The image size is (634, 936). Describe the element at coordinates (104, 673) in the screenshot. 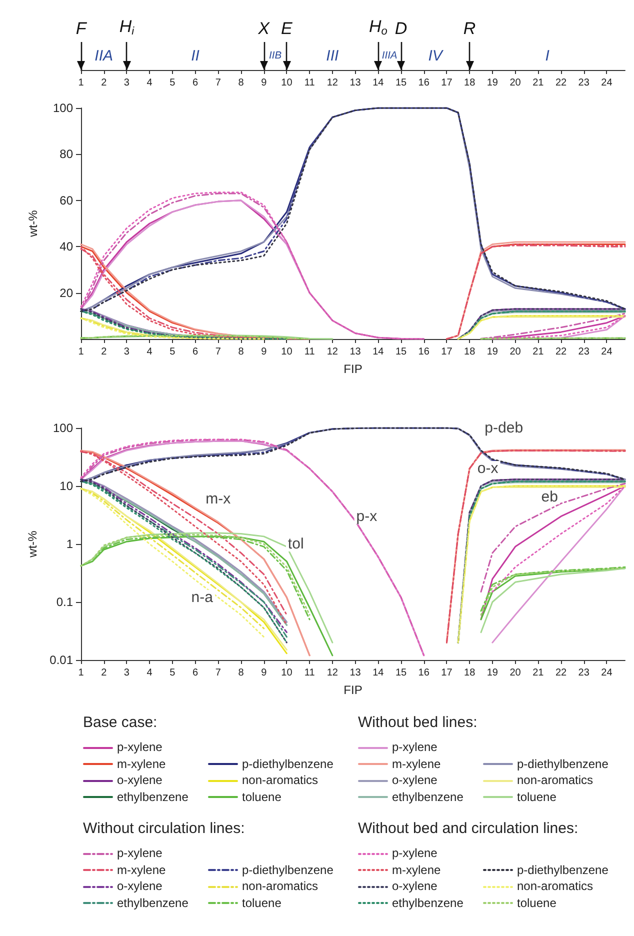

I see `x-tick-label: 2` at that location.